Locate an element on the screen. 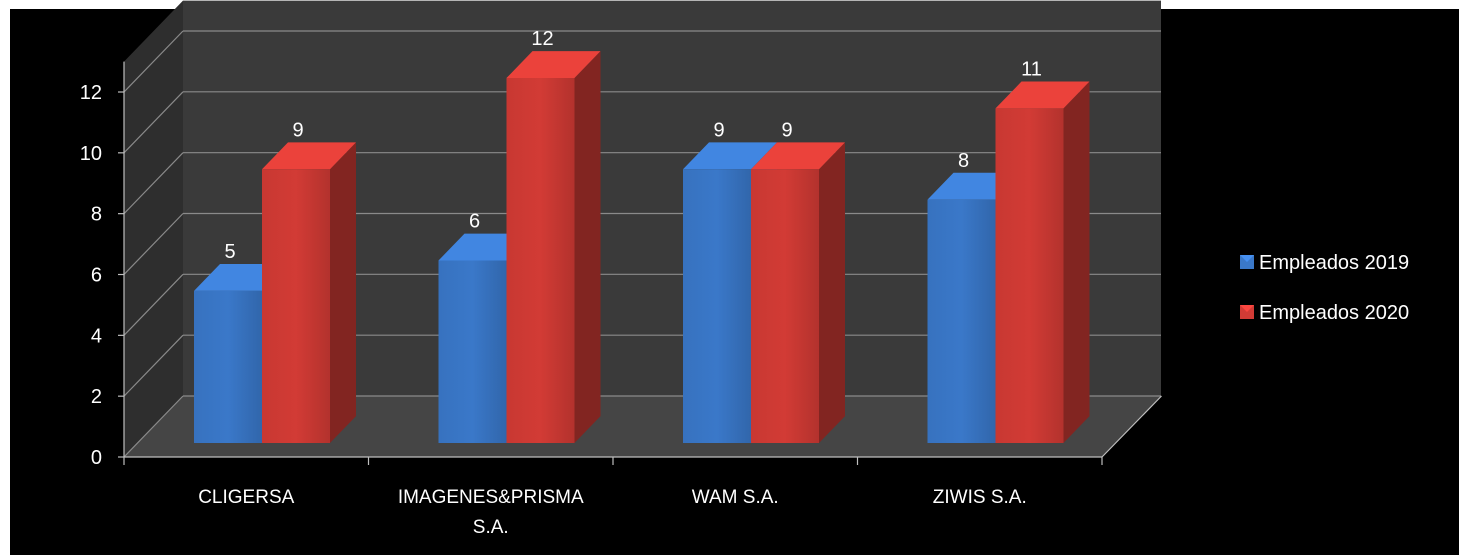 This screenshot has height=555, width=1459. side-wall is located at coordinates (153, 228).